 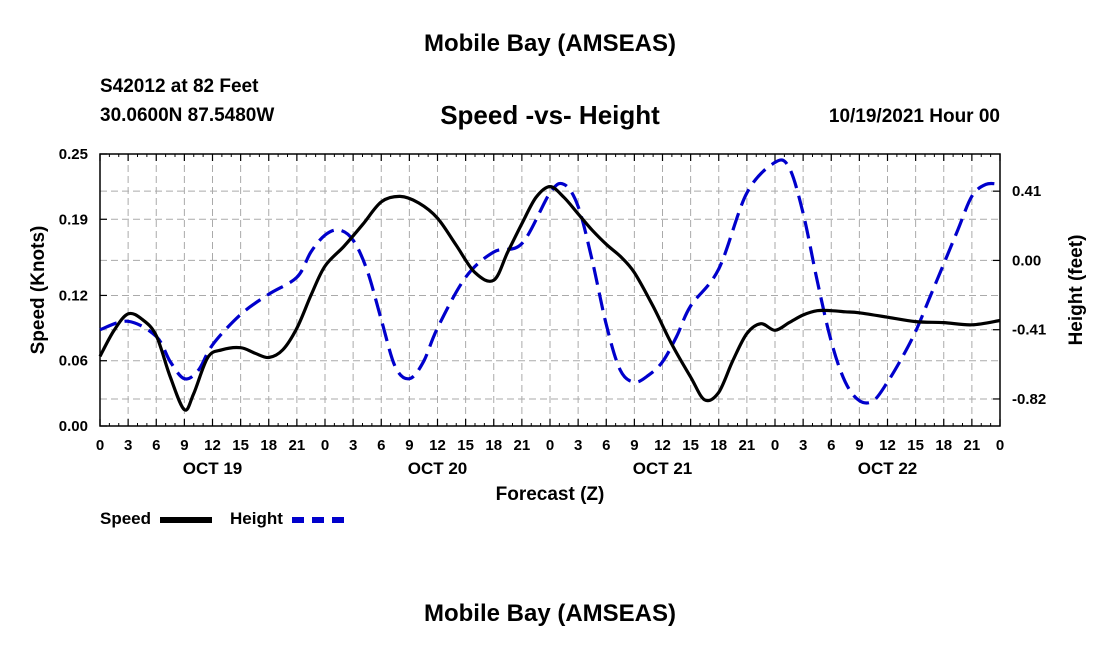 What do you see at coordinates (126, 518) in the screenshot?
I see `legend-speed-label: Speed` at bounding box center [126, 518].